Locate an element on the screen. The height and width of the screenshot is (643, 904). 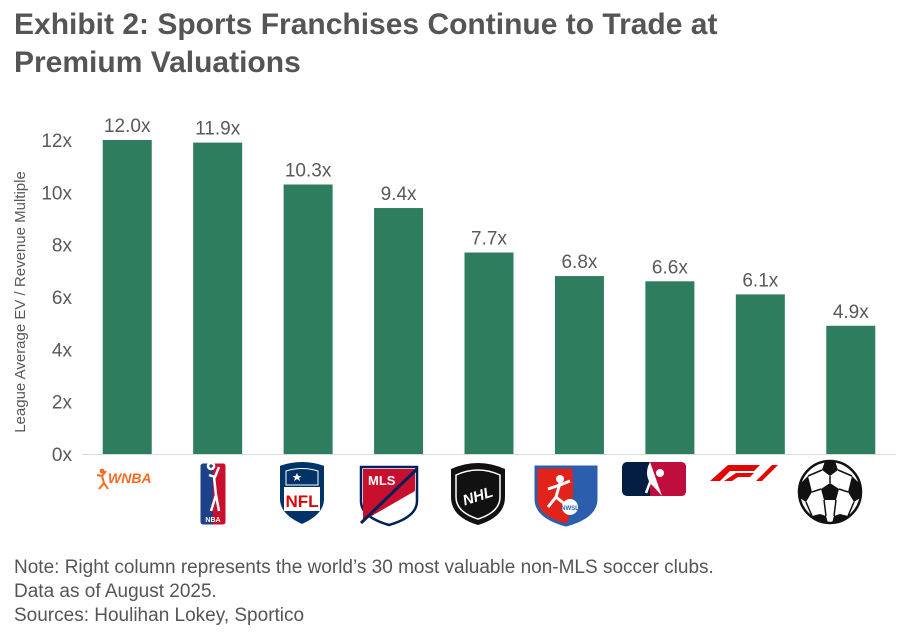
nwsl-logo-text: NWSL is located at coordinates (570, 509).